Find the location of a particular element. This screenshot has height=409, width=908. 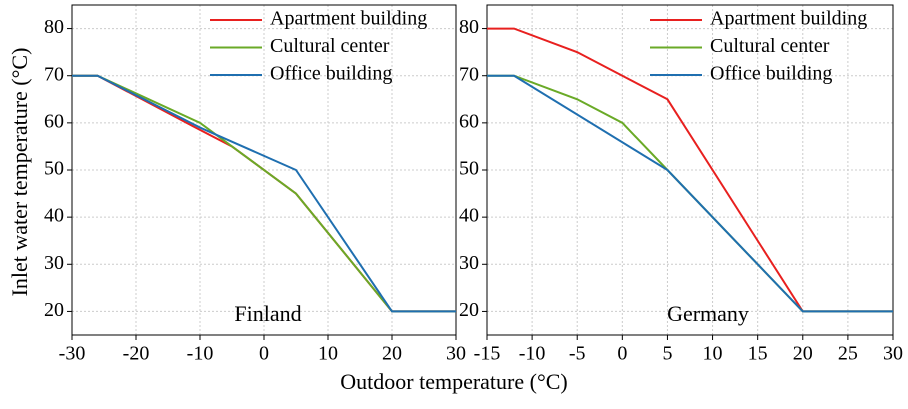

x-tick-label: 15 is located at coordinates (758, 354).